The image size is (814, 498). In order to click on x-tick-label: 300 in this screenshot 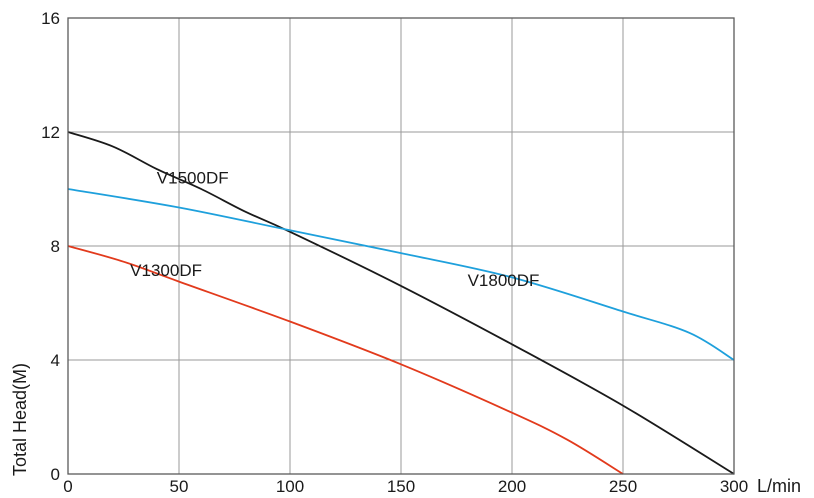, I will do `click(734, 486)`.